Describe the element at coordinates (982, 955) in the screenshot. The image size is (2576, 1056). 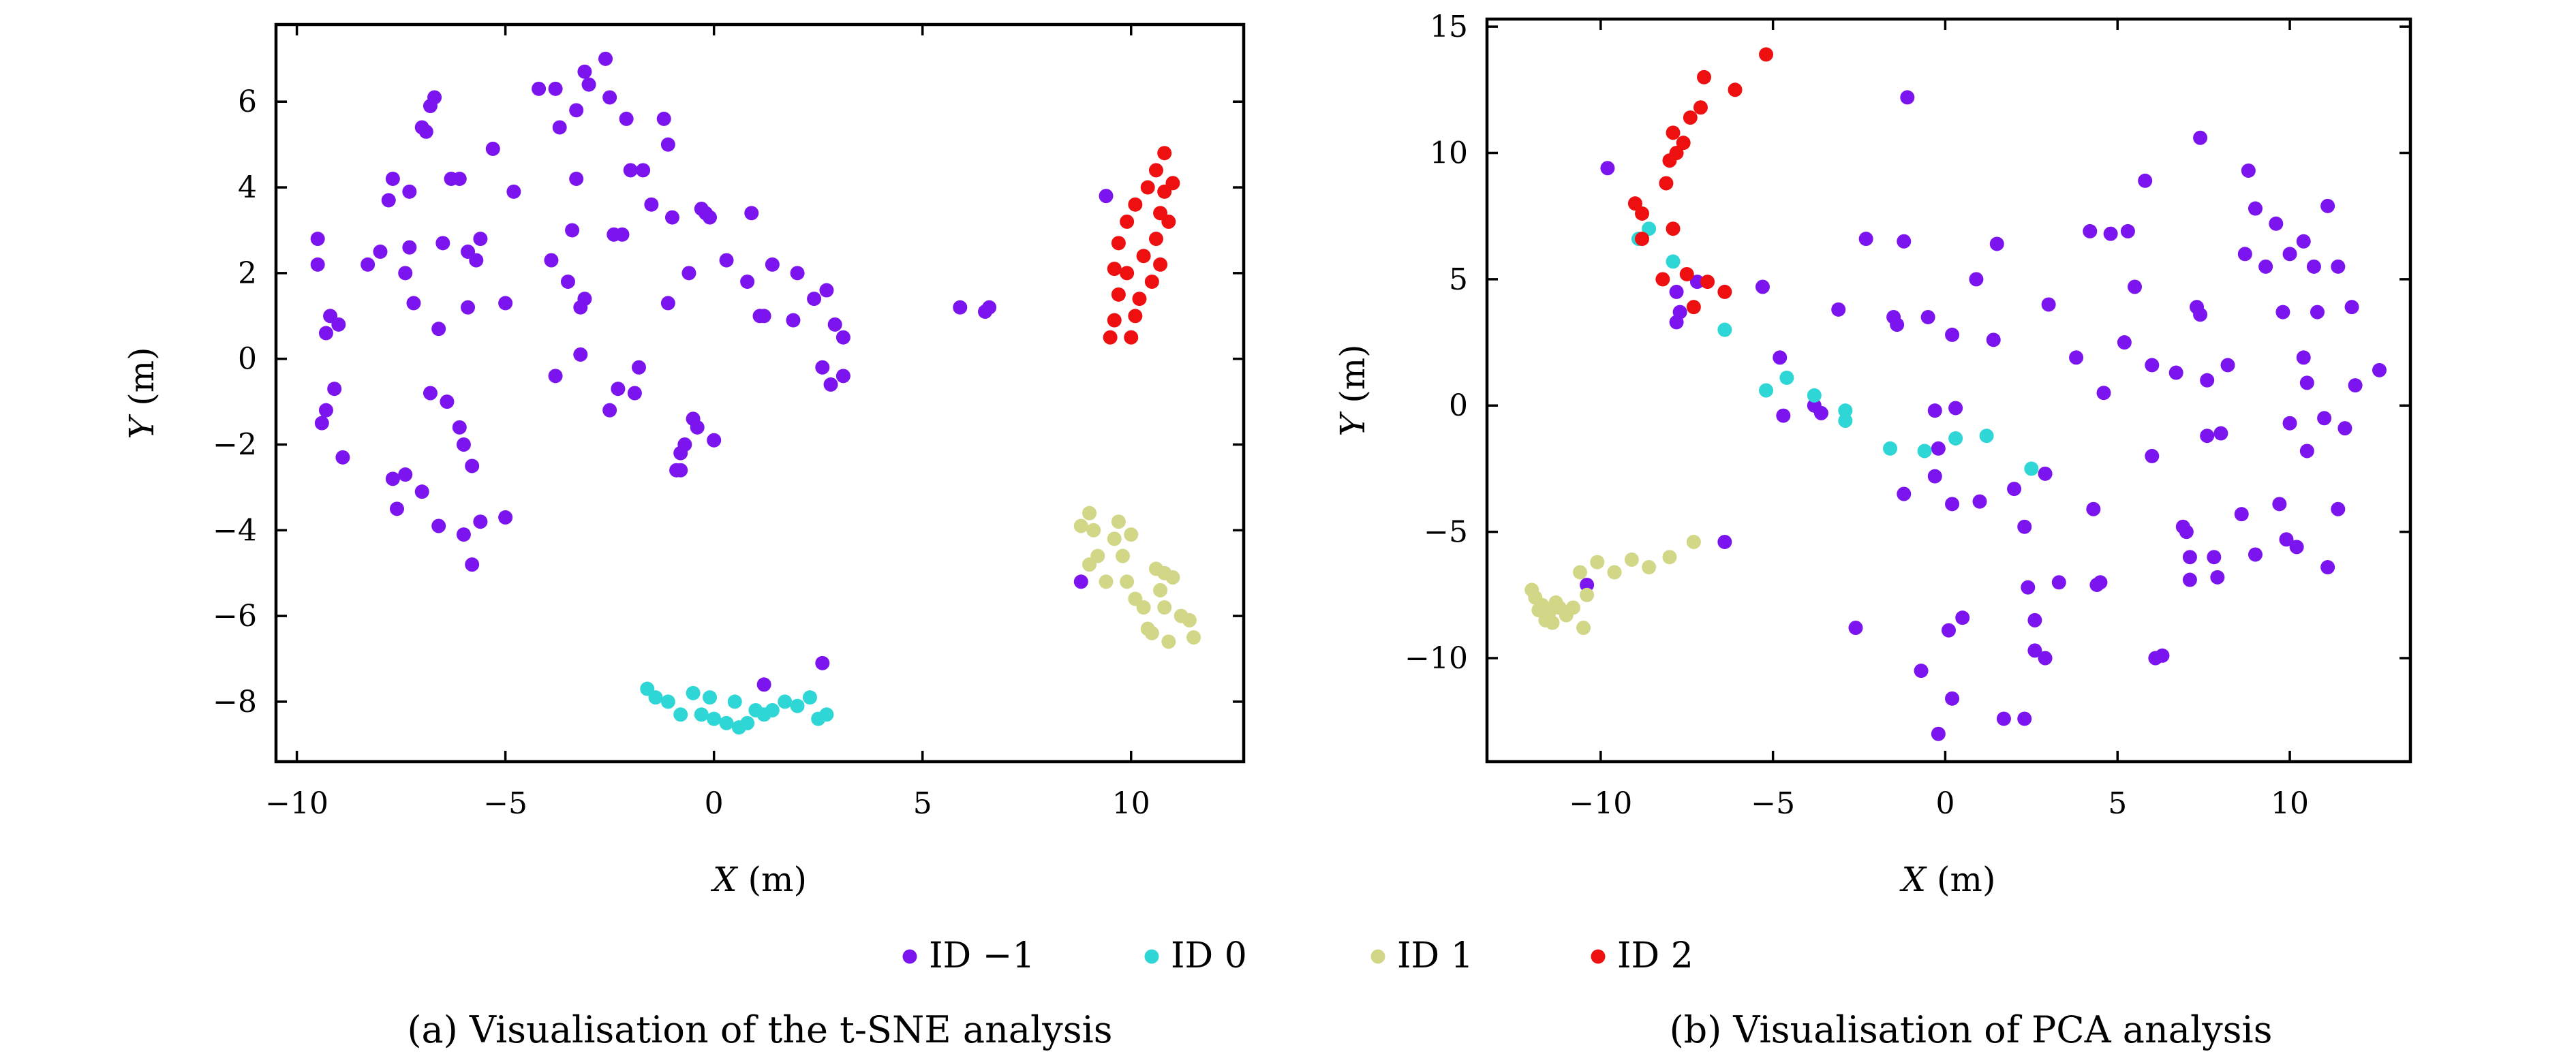
I see `legend-label: ID −1` at that location.